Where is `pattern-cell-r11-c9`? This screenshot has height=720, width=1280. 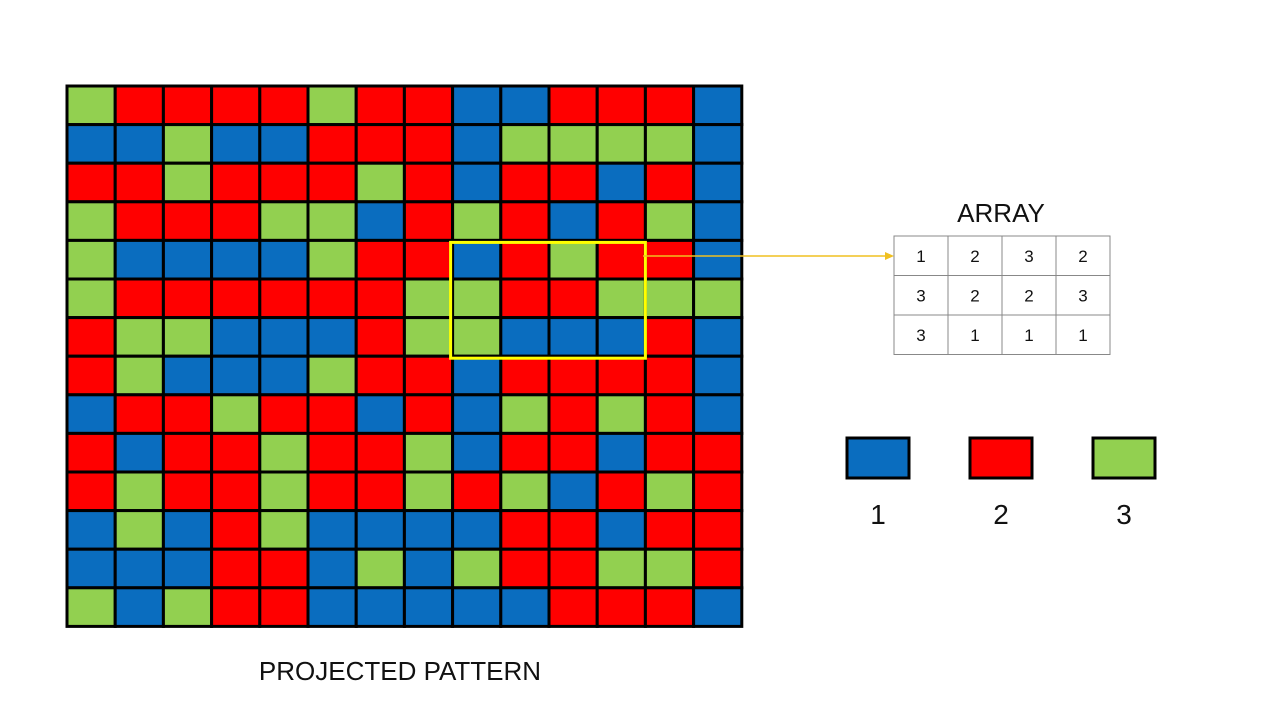
pattern-cell-r11-c9 is located at coordinates (525, 530).